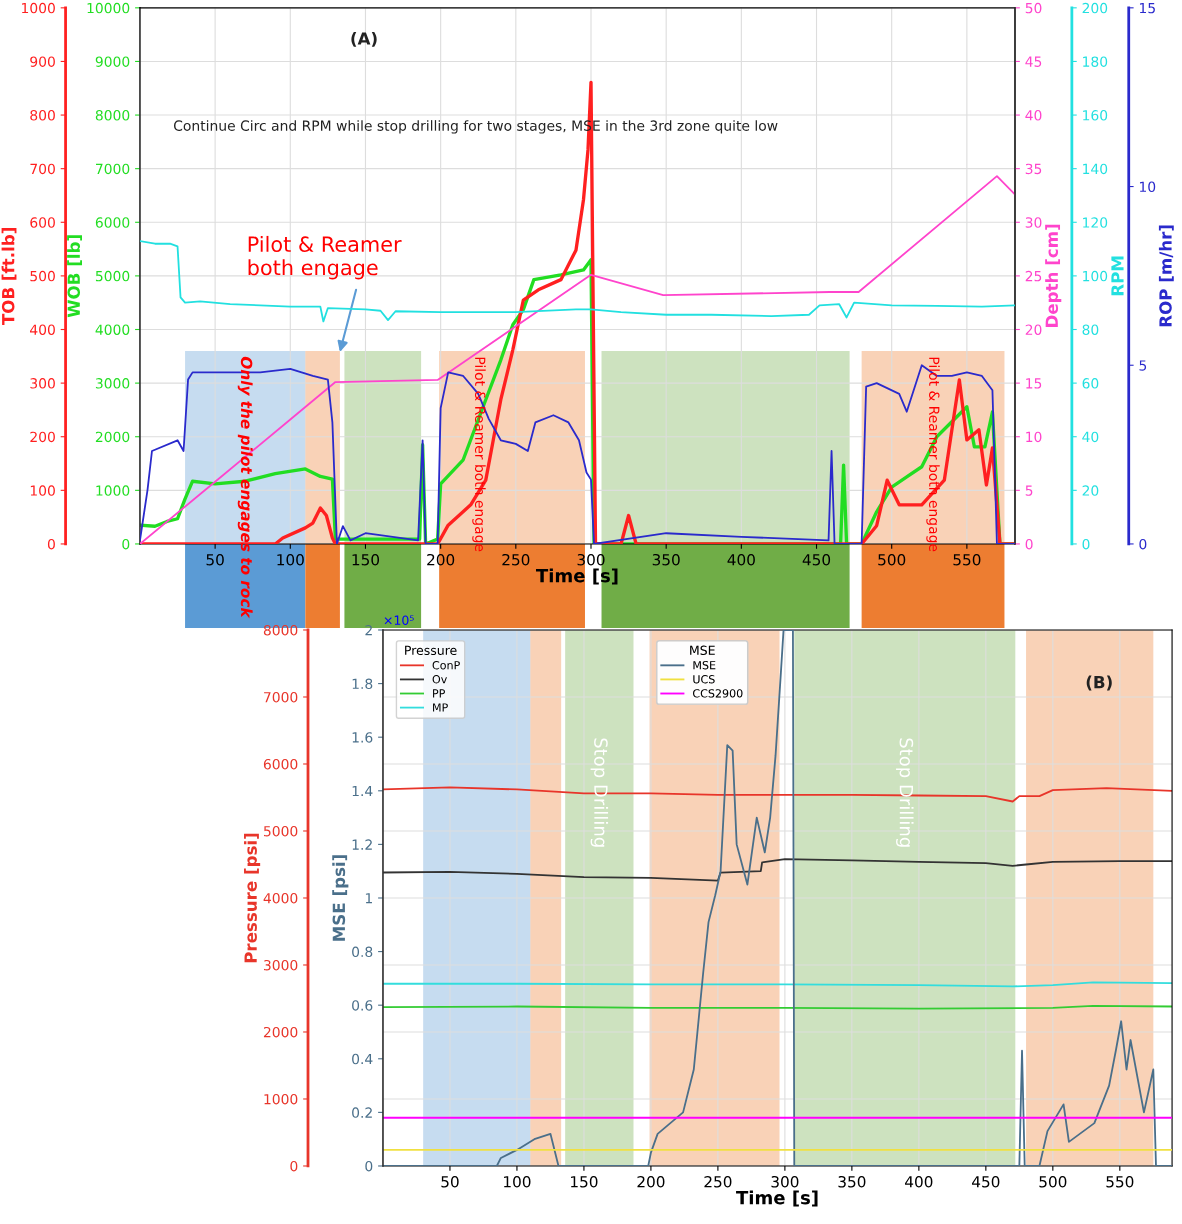  Describe the element at coordinates (362, 952) in the screenshot. I see `y2-tick-label: 0.8` at that location.